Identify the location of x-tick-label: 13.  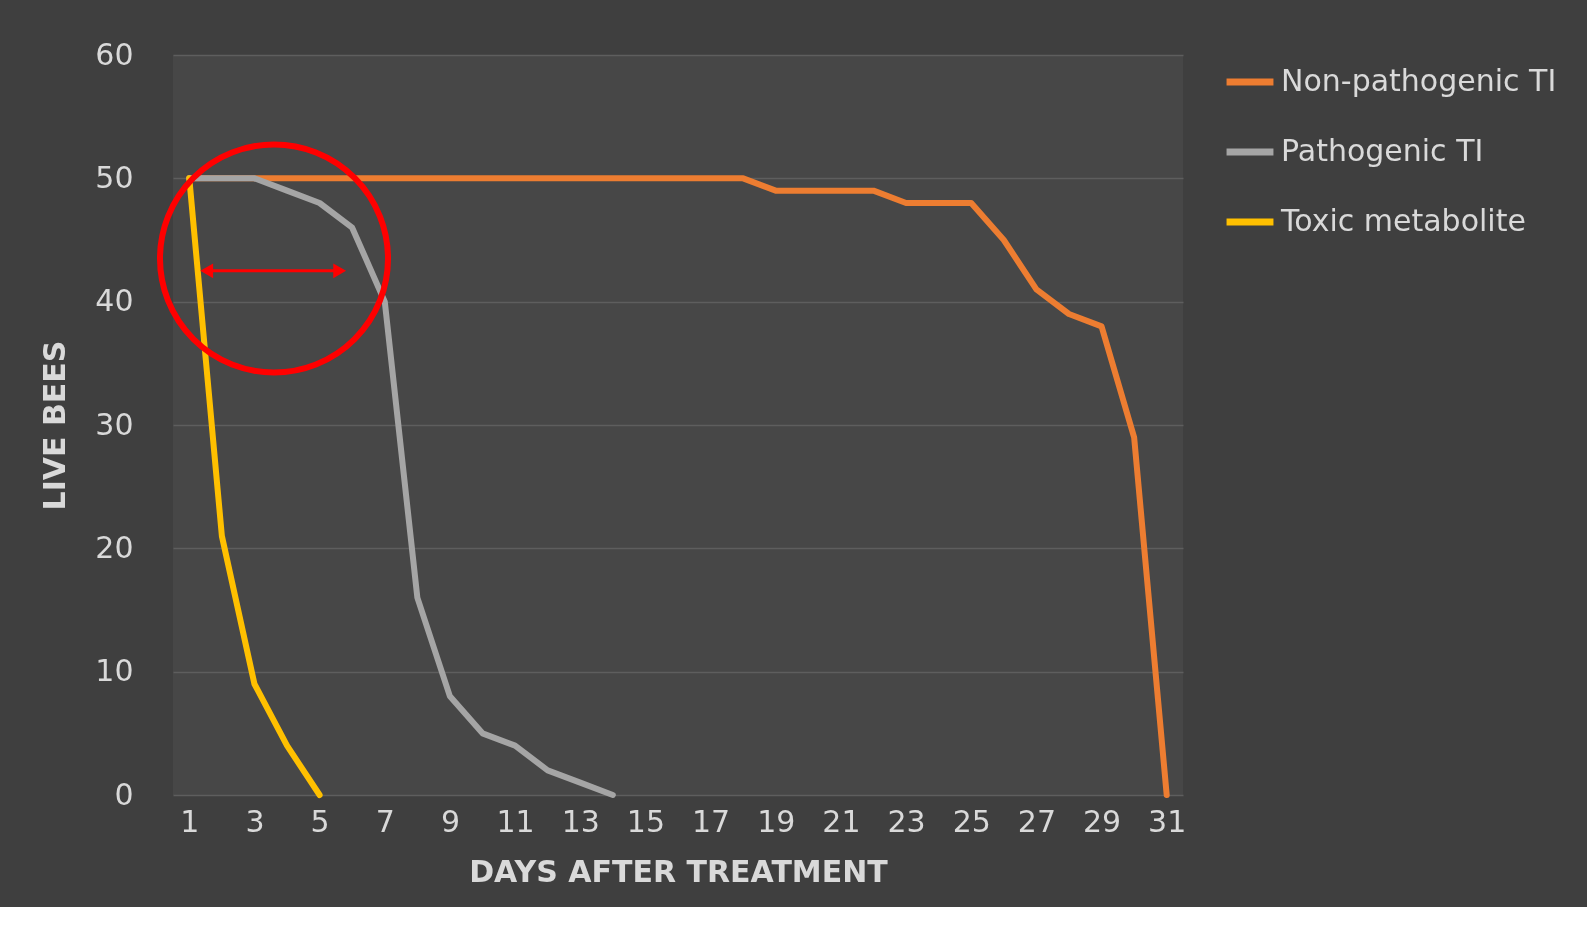
(580, 821).